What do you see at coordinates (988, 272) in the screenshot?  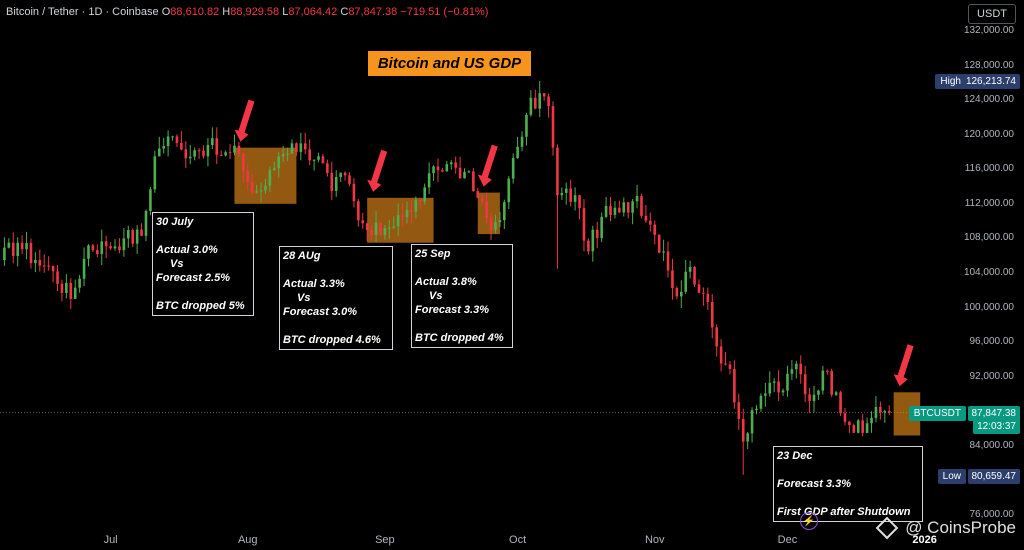 I see `y-tick-label: 104,000.00` at bounding box center [988, 272].